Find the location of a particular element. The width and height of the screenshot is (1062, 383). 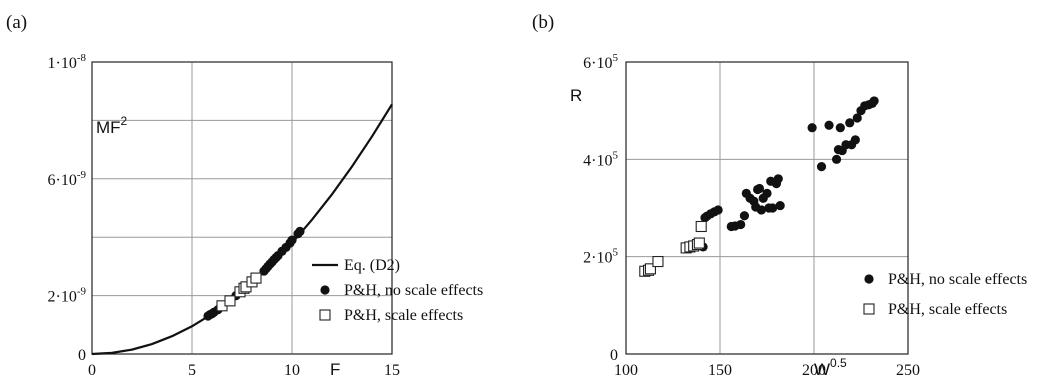

x-axis-label: F is located at coordinates (335, 369).